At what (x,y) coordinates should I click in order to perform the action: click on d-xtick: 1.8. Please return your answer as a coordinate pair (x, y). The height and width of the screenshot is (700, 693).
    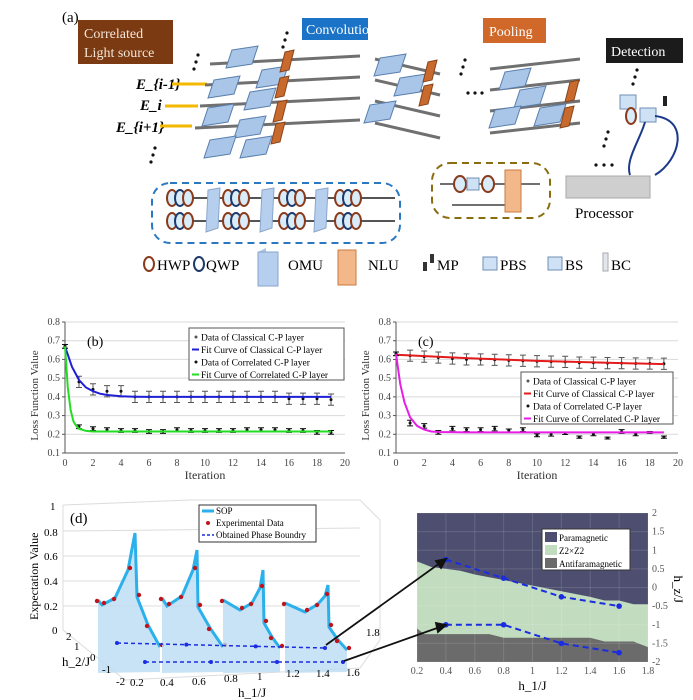
    Looking at the image, I should click on (373, 633).